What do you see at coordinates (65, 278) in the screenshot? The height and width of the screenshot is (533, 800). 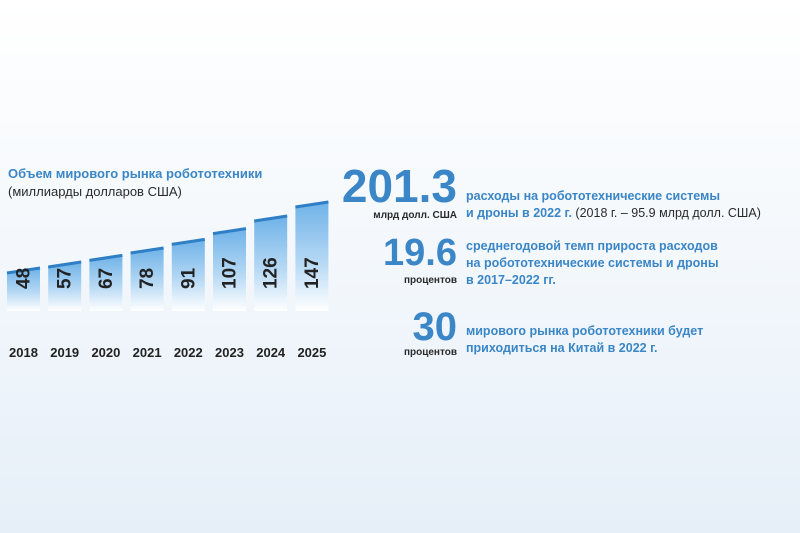 I see `bar-value-label: 57` at bounding box center [65, 278].